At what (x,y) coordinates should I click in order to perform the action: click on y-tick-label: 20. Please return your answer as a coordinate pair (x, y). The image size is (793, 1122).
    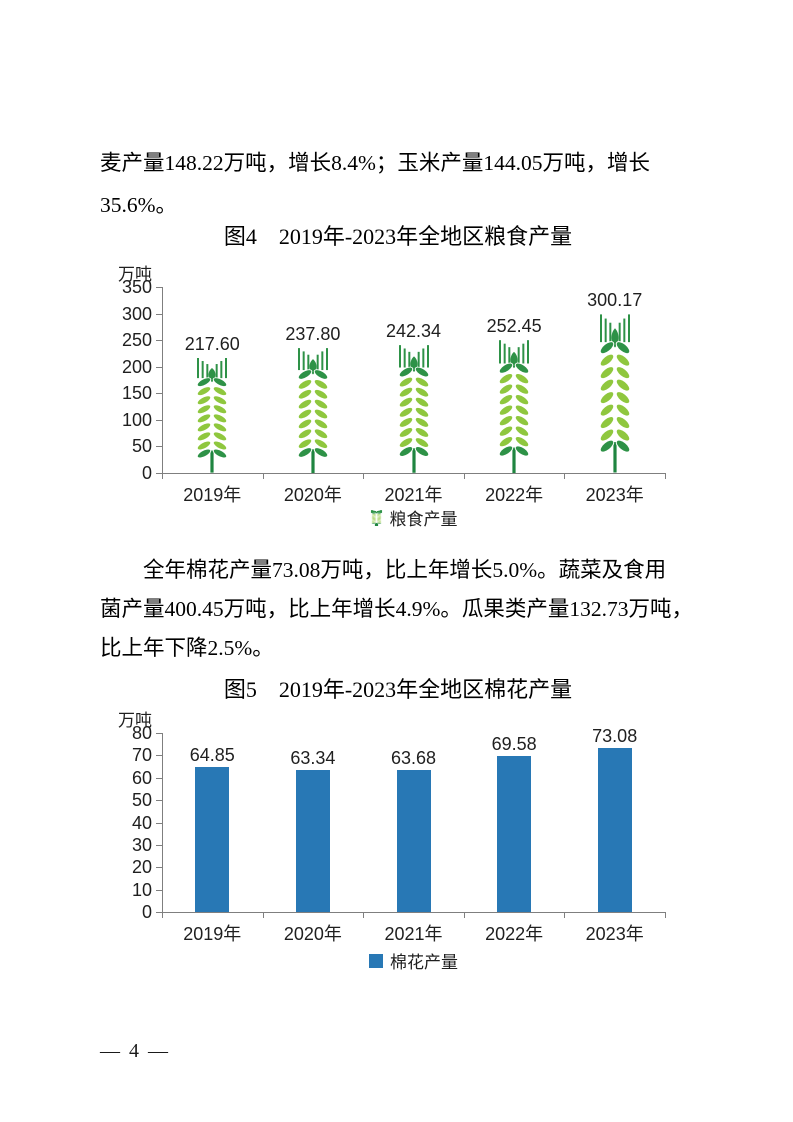
    Looking at the image, I should click on (141, 867).